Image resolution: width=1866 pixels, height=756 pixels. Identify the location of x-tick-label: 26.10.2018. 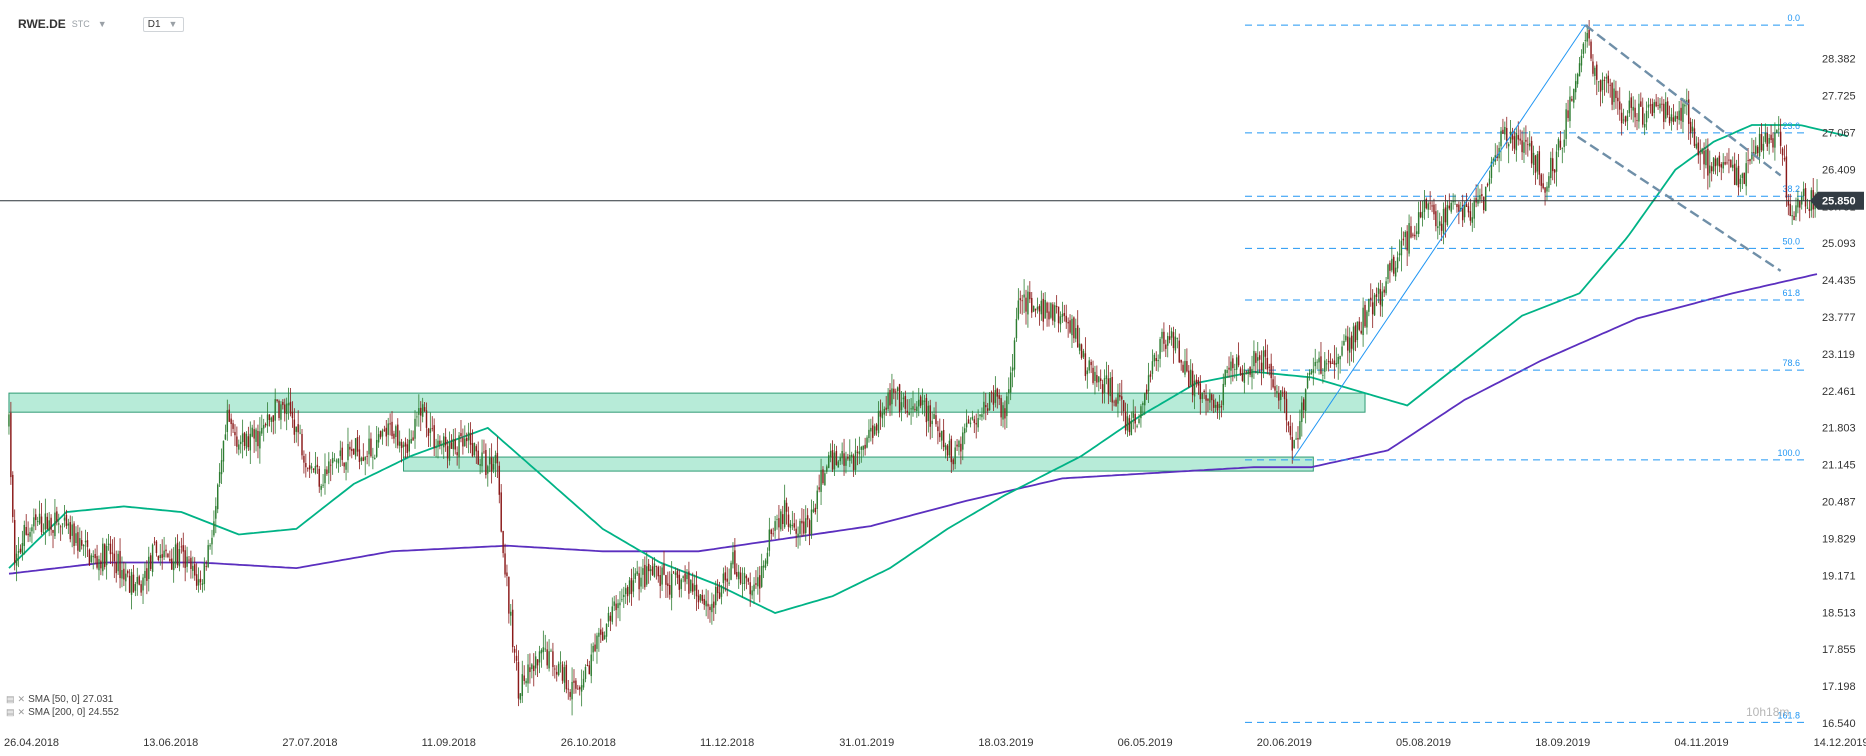
(588, 743).